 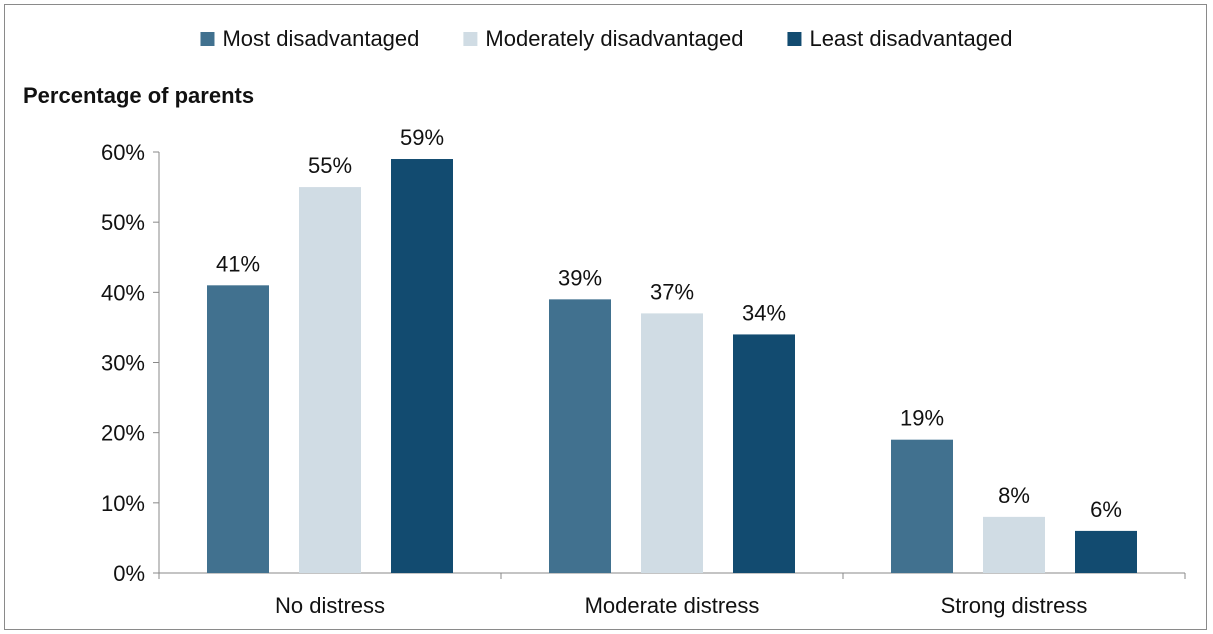 What do you see at coordinates (614, 38) in the screenshot?
I see `legend-label: Moderately disadvantaged` at bounding box center [614, 38].